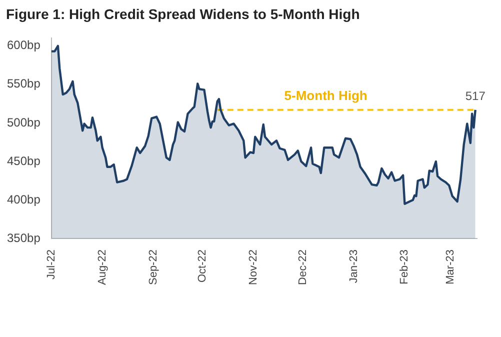  What do you see at coordinates (23, 45) in the screenshot?
I see `y-tick-label: 600bp` at bounding box center [23, 45].